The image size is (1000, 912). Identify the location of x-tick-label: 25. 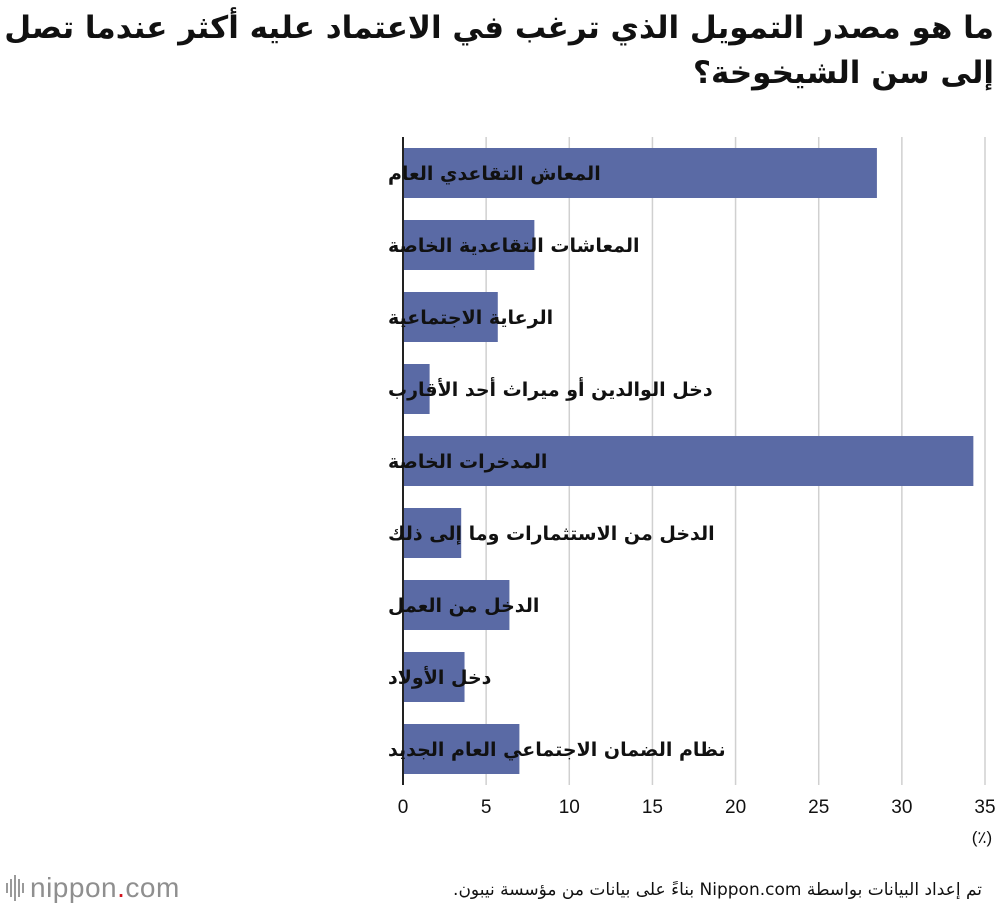
(818, 807).